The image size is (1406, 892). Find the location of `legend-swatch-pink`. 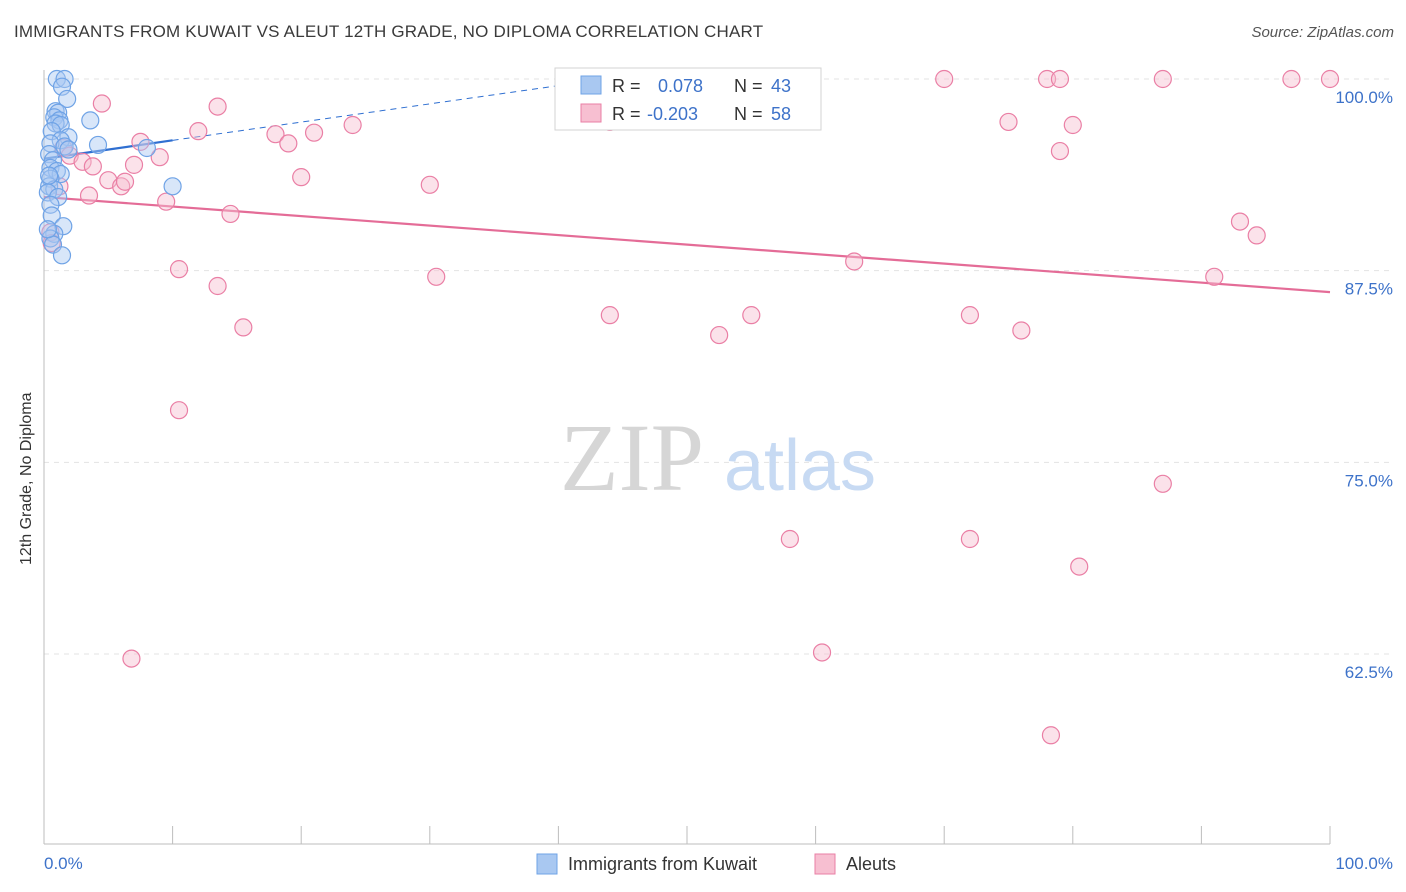

legend-swatch-pink is located at coordinates (591, 113).